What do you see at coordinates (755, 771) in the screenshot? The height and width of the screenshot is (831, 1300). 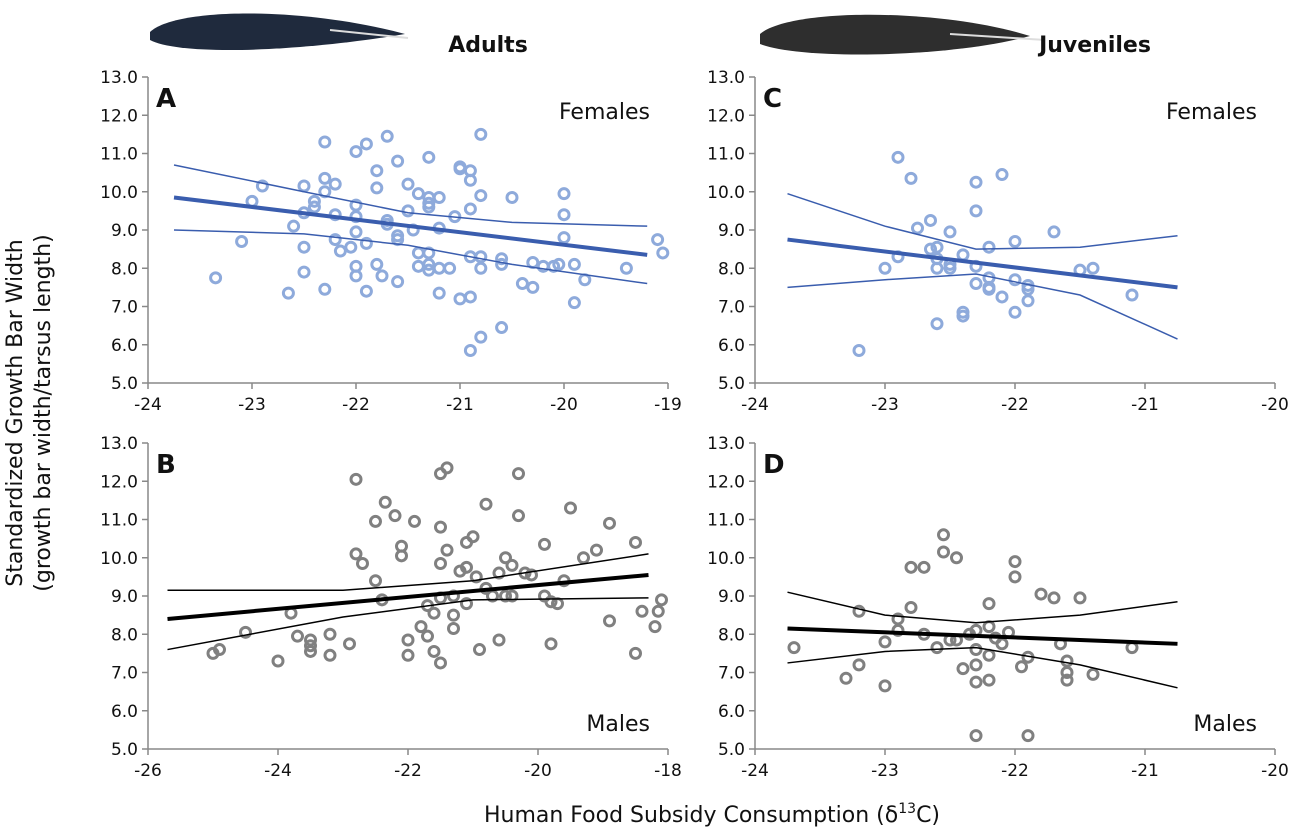 I see `x-tick-label: -24` at bounding box center [755, 771].